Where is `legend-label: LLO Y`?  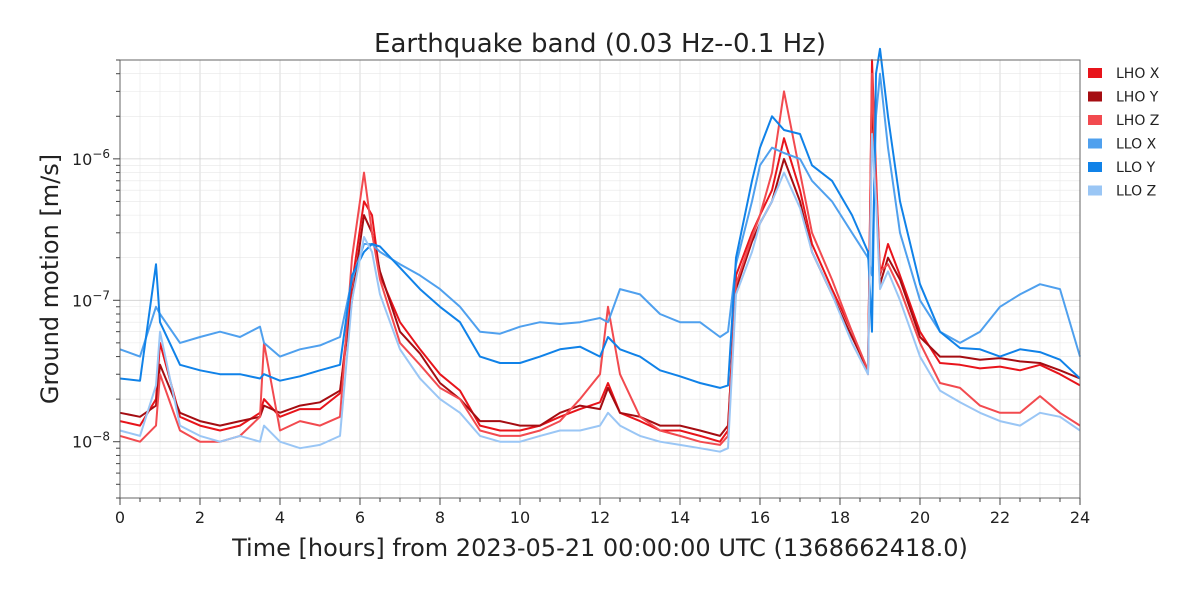
legend-label: LLO Y is located at coordinates (1136, 168).